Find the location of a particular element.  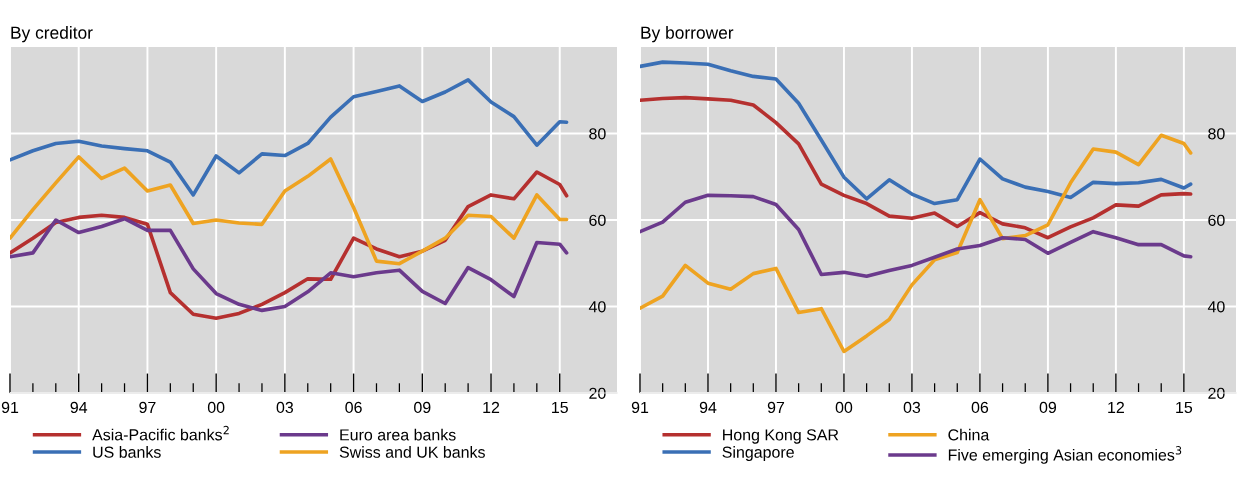

chart-title: By borrower is located at coordinates (687, 34).